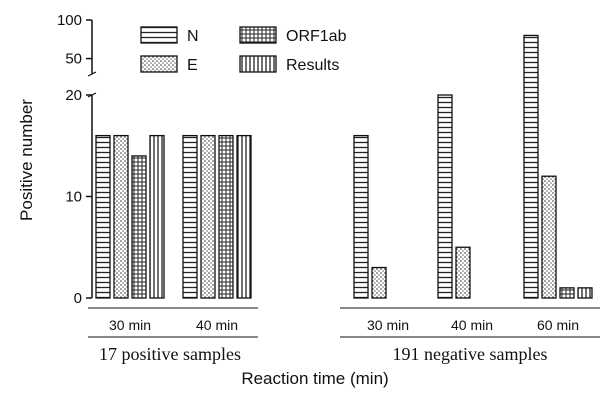 The height and width of the screenshot is (394, 600). I want to click on axes: 0 10 20 50 100, so click(77, 159).